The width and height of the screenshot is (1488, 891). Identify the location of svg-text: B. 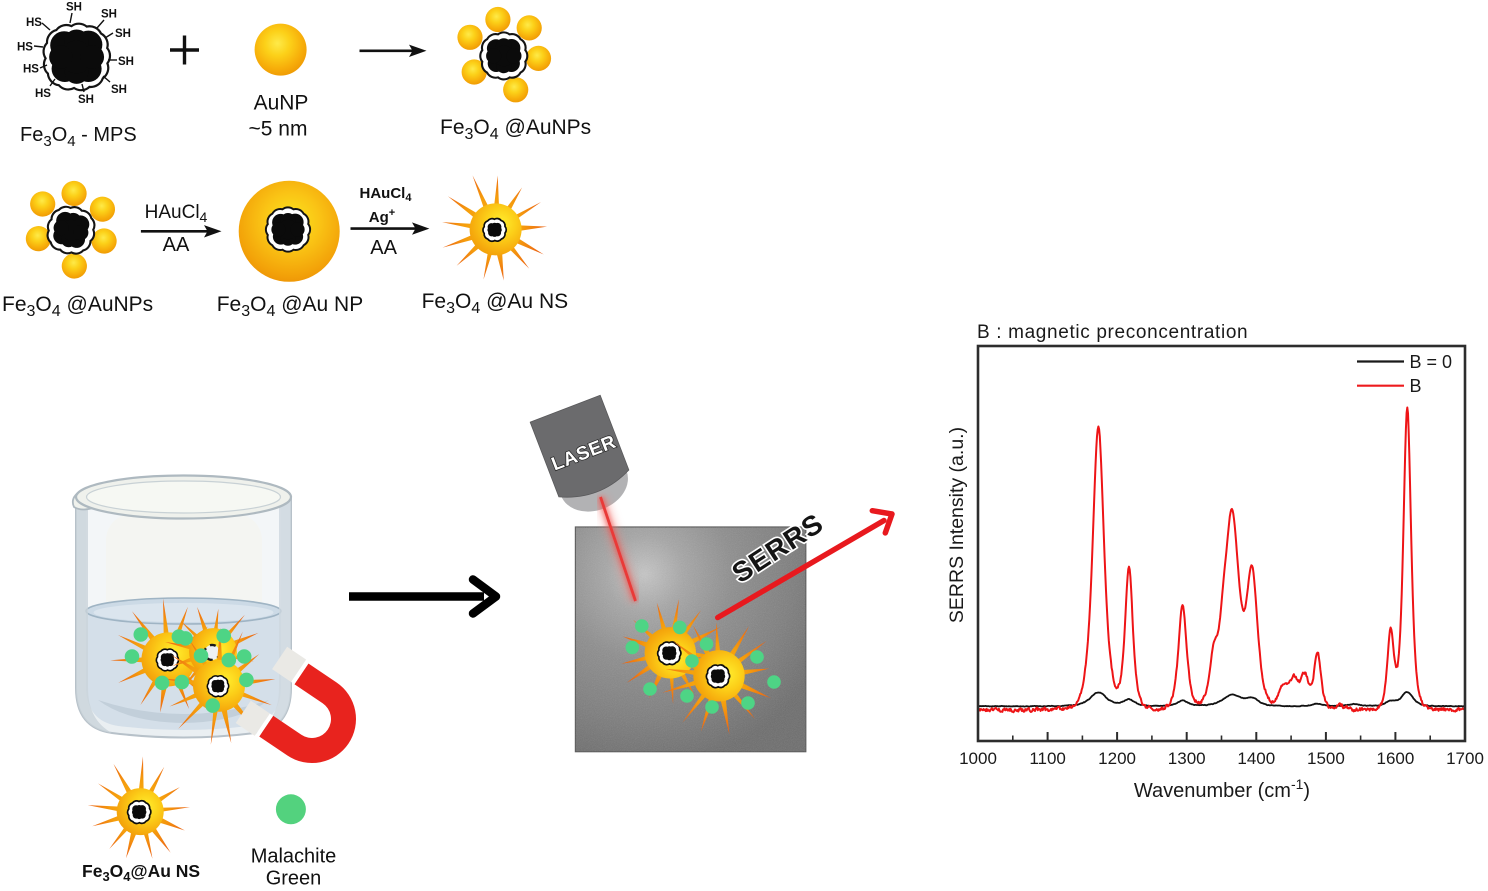
(1416, 386).